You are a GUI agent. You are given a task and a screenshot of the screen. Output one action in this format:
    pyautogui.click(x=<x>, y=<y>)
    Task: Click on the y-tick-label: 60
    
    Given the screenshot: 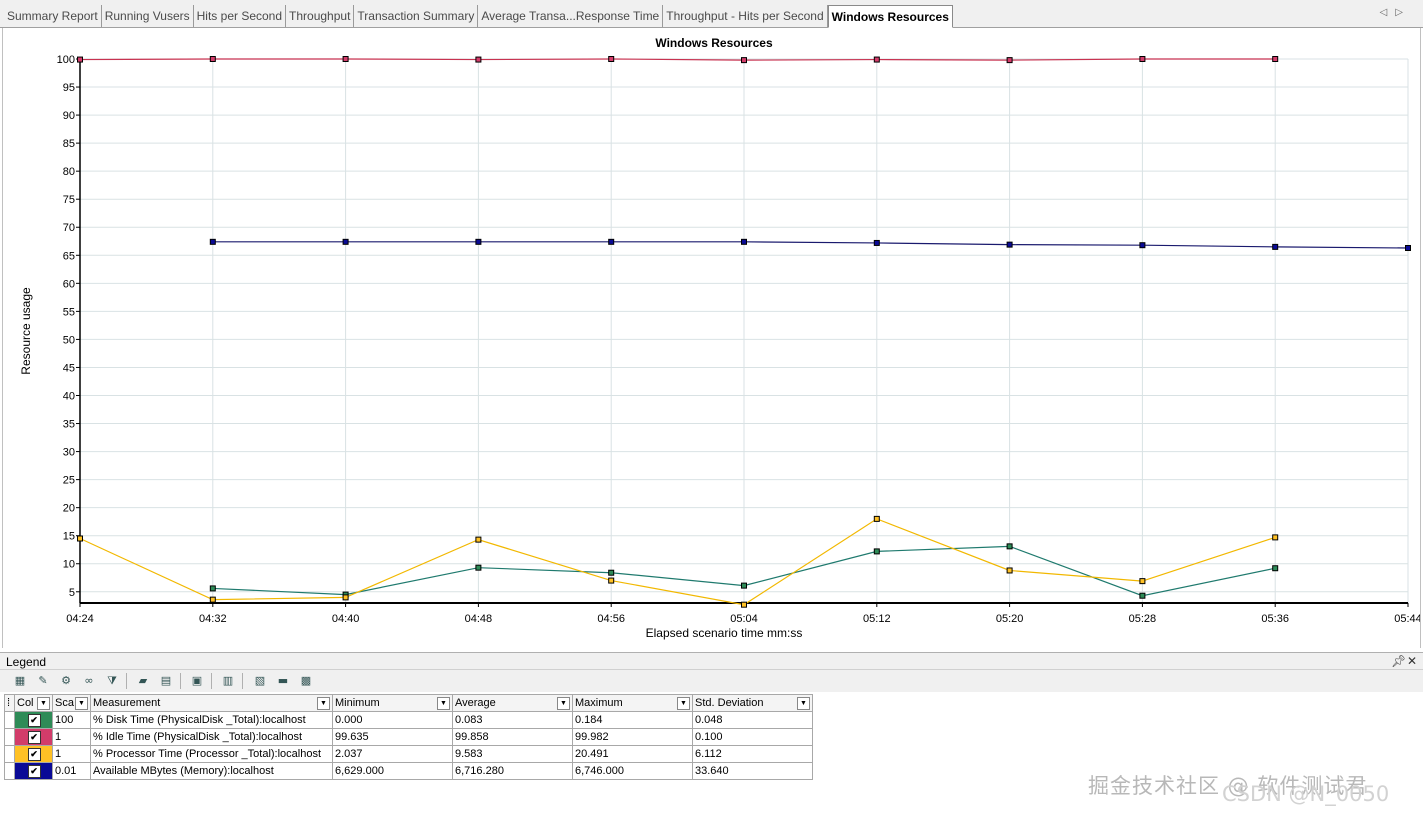 What is the action you would take?
    pyautogui.click(x=69, y=284)
    